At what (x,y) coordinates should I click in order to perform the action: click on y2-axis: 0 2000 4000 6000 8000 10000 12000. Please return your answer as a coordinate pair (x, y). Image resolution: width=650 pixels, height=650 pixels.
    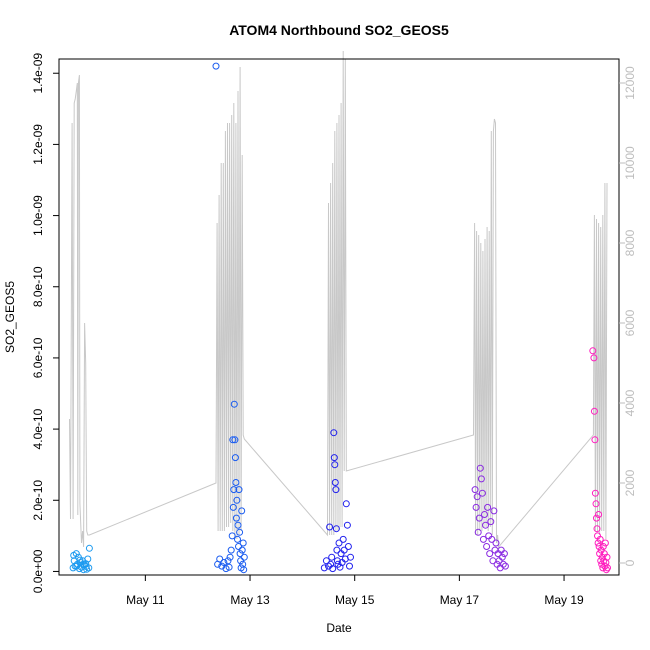
    Looking at the image, I should click on (628, 316).